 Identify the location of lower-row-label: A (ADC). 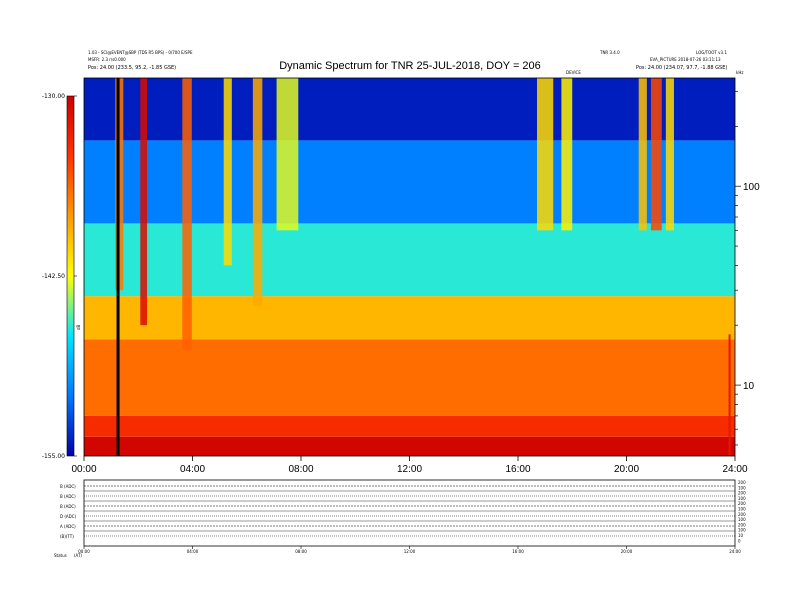
(68, 526).